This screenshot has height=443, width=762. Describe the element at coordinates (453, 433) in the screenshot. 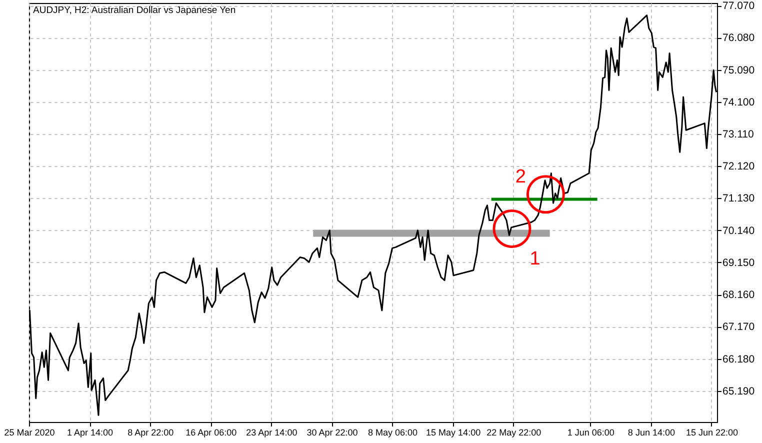

I see `x-tick-label: 15 May 14:00` at that location.